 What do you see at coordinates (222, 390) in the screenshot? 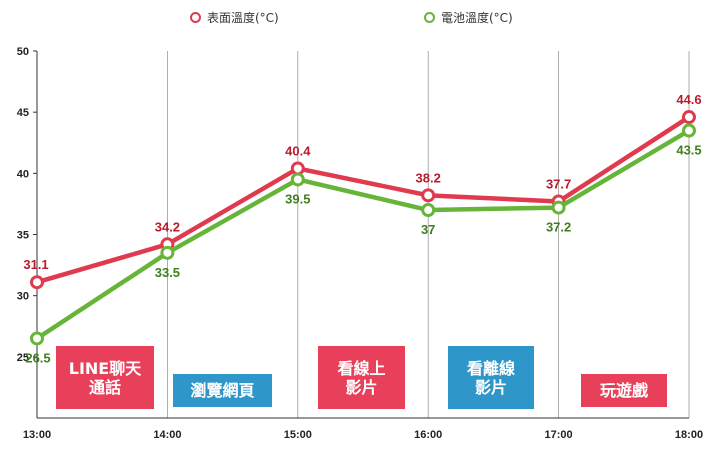
I see `annotation-box: 瀏覽網頁` at bounding box center [222, 390].